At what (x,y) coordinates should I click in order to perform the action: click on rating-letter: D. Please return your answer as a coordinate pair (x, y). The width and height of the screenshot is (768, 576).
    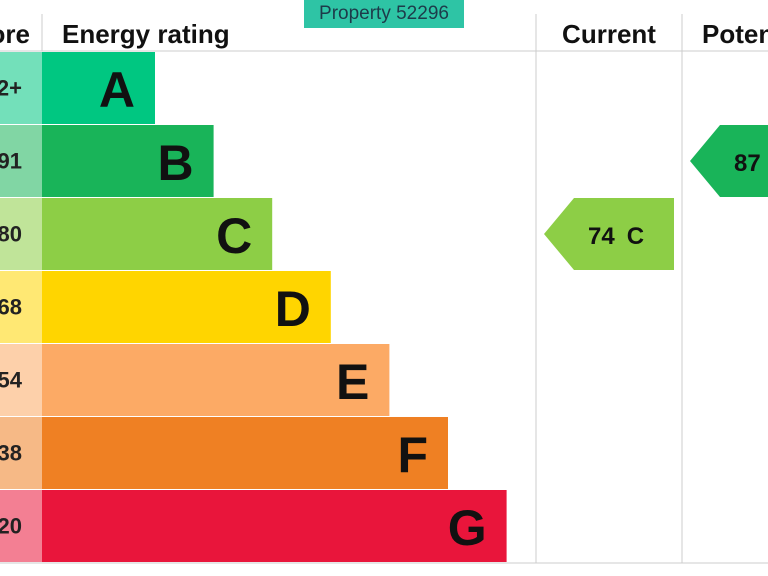
    Looking at the image, I should click on (293, 309).